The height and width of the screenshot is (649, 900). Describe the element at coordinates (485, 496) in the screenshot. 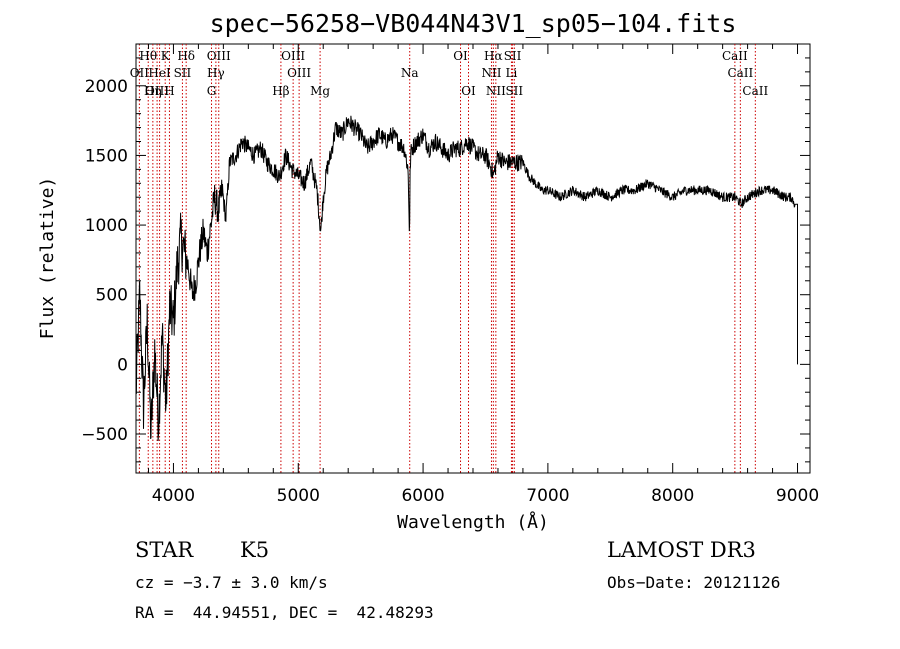

I see `x-tick-labels: 4000 5000 6000 7000 8000 9000` at that location.